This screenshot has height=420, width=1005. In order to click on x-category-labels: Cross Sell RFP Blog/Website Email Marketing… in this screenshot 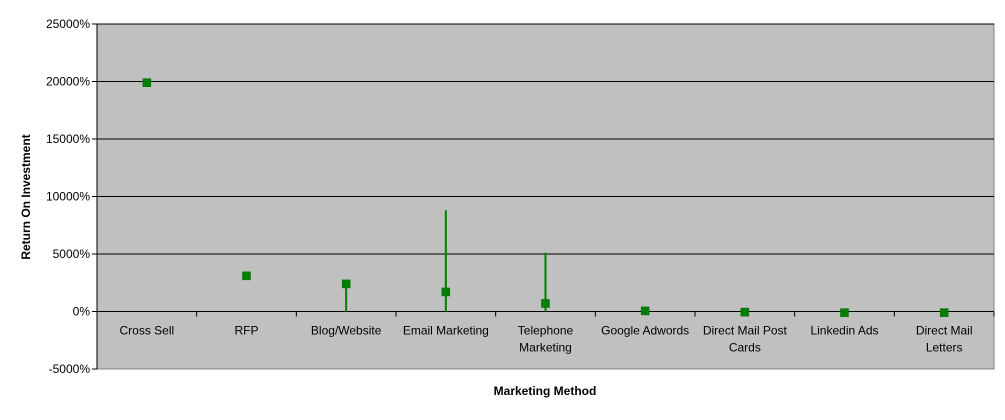, I will do `click(545, 339)`.